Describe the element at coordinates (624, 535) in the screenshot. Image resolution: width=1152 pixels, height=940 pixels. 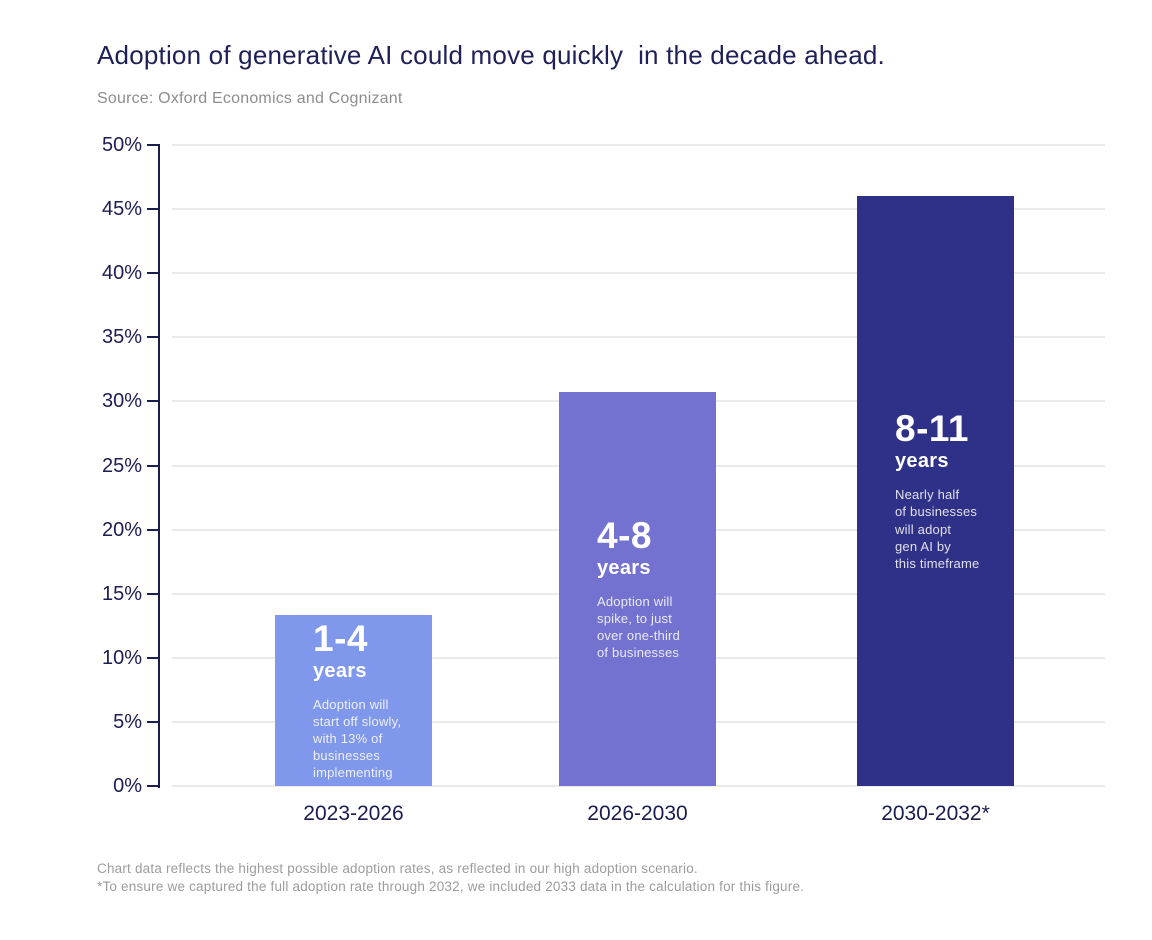
I see `bar-range-label: 4-8` at that location.